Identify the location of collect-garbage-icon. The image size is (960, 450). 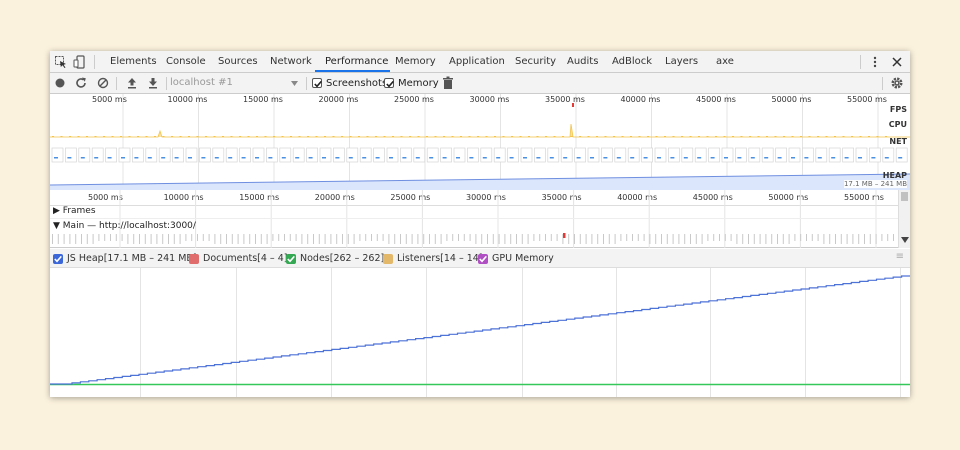
(448, 83).